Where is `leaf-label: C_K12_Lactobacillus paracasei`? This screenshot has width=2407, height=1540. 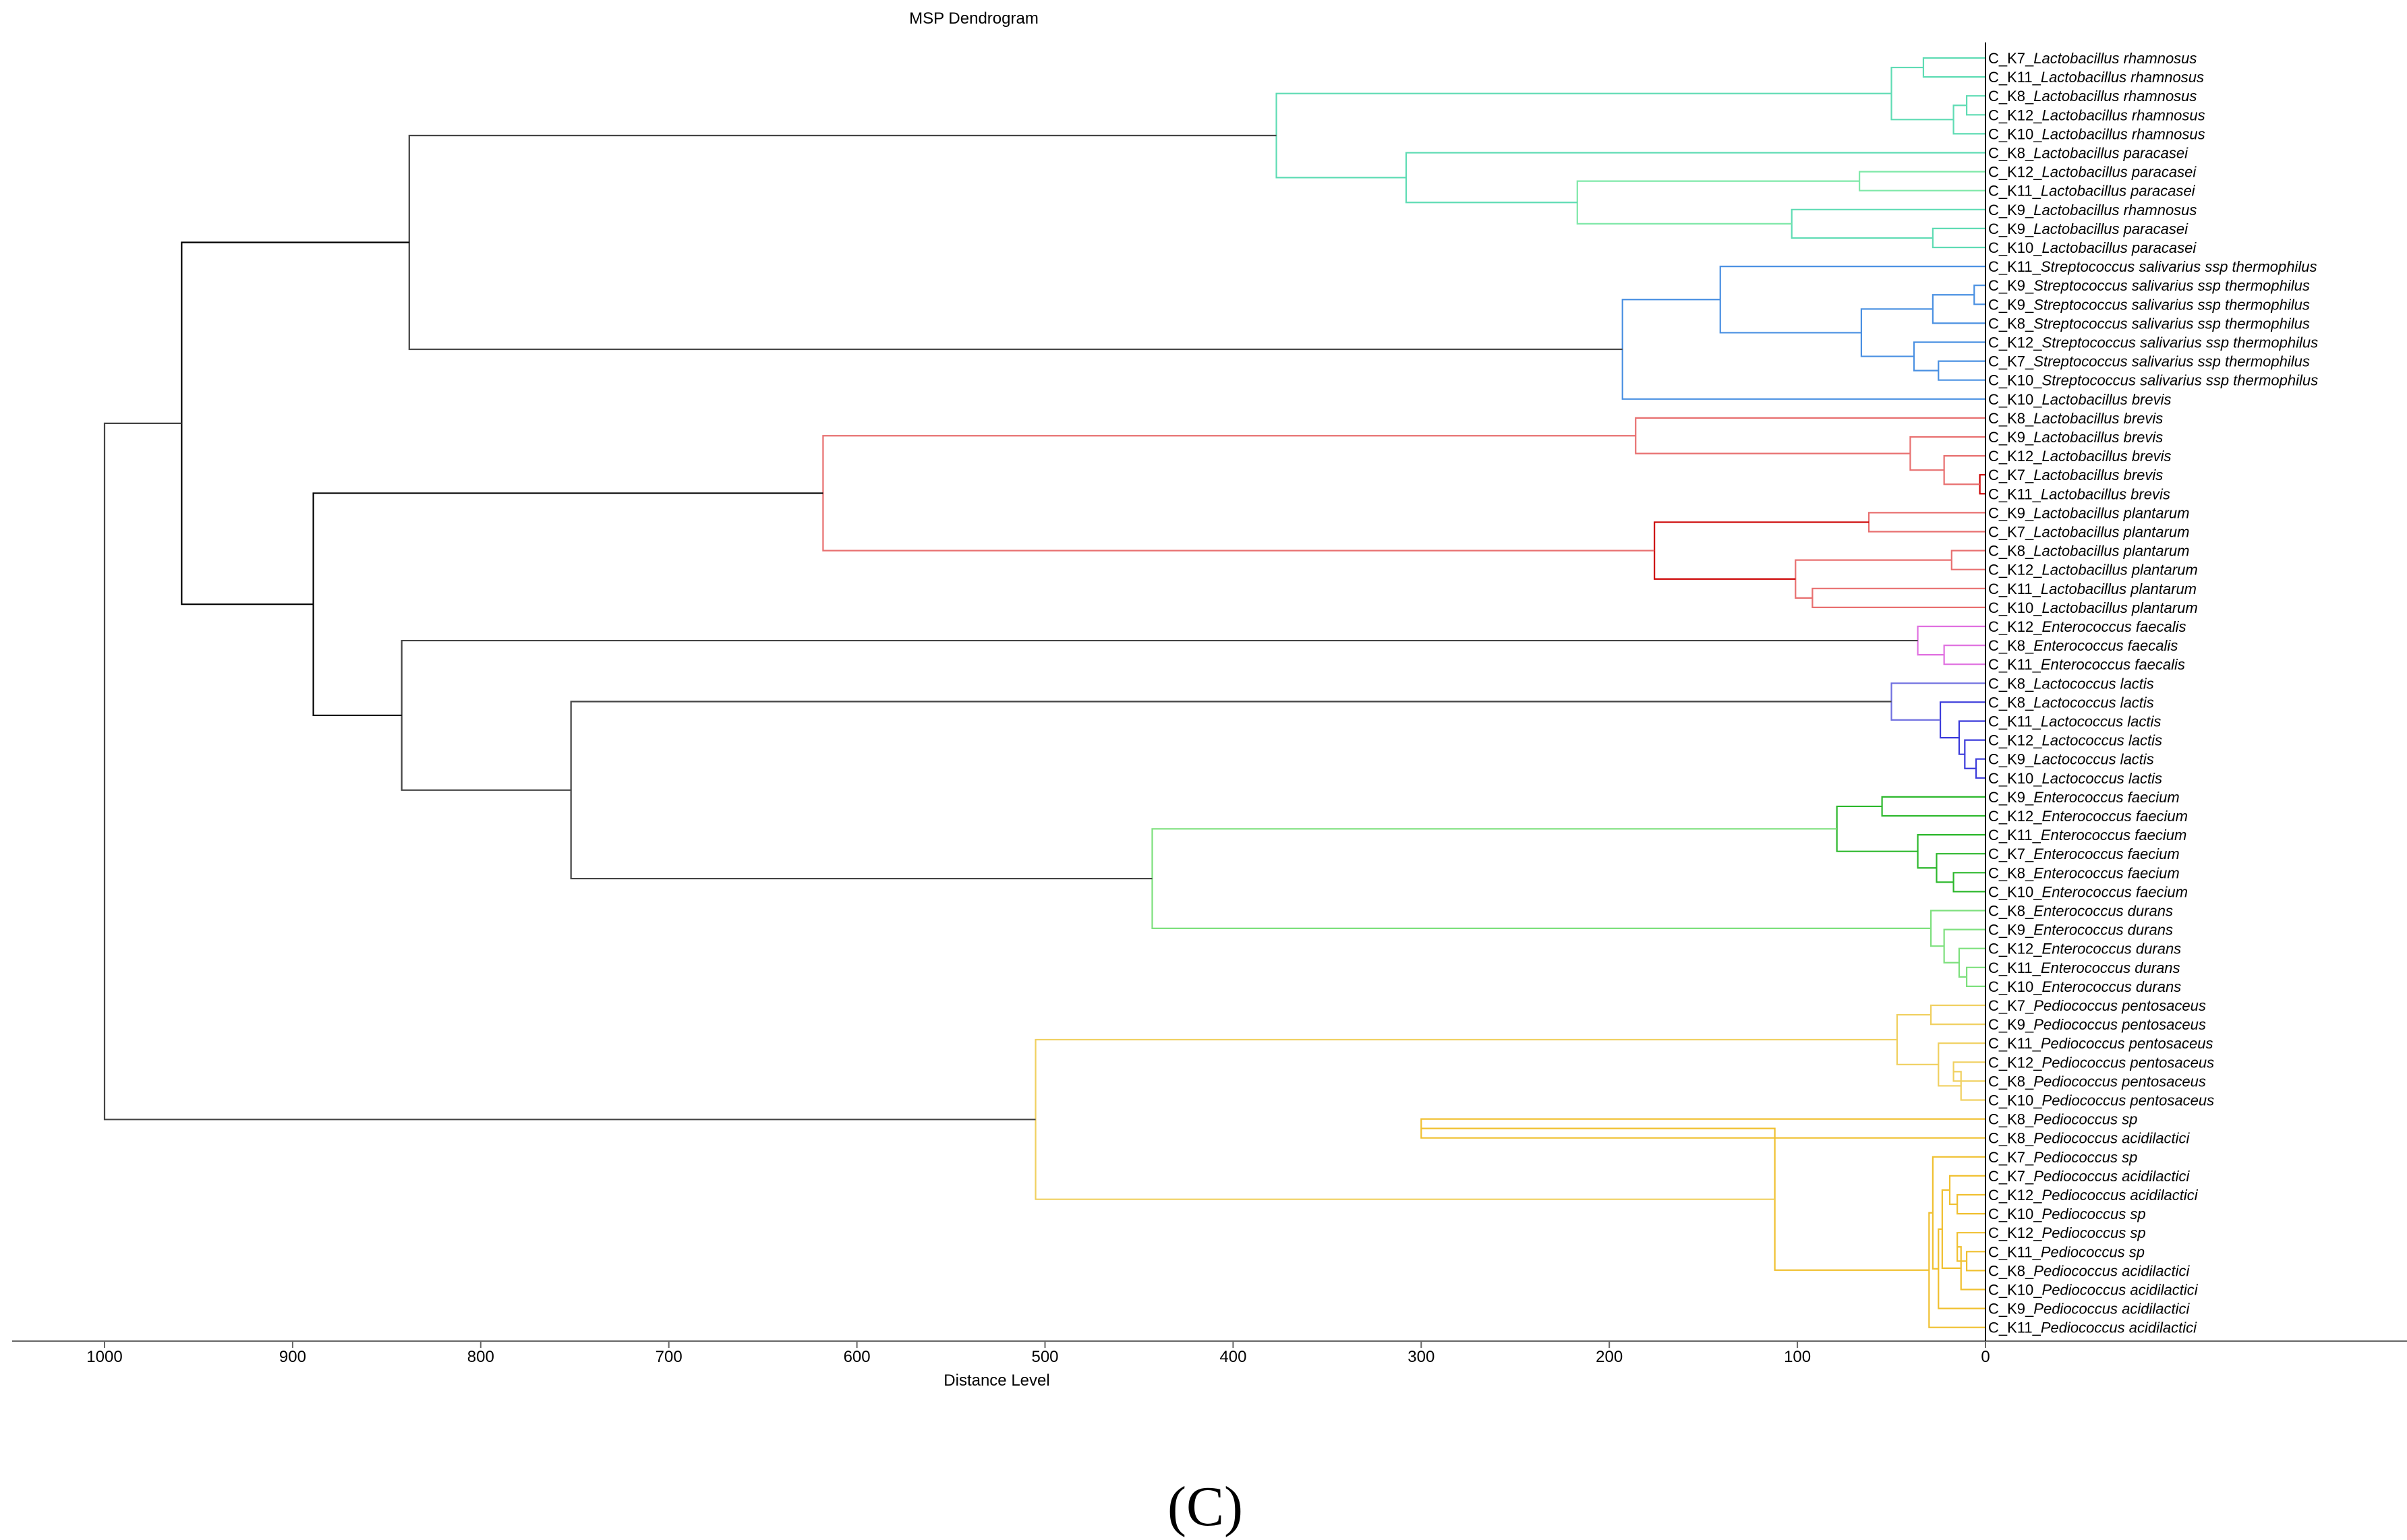 leaf-label: C_K12_Lactobacillus paracasei is located at coordinates (2092, 172).